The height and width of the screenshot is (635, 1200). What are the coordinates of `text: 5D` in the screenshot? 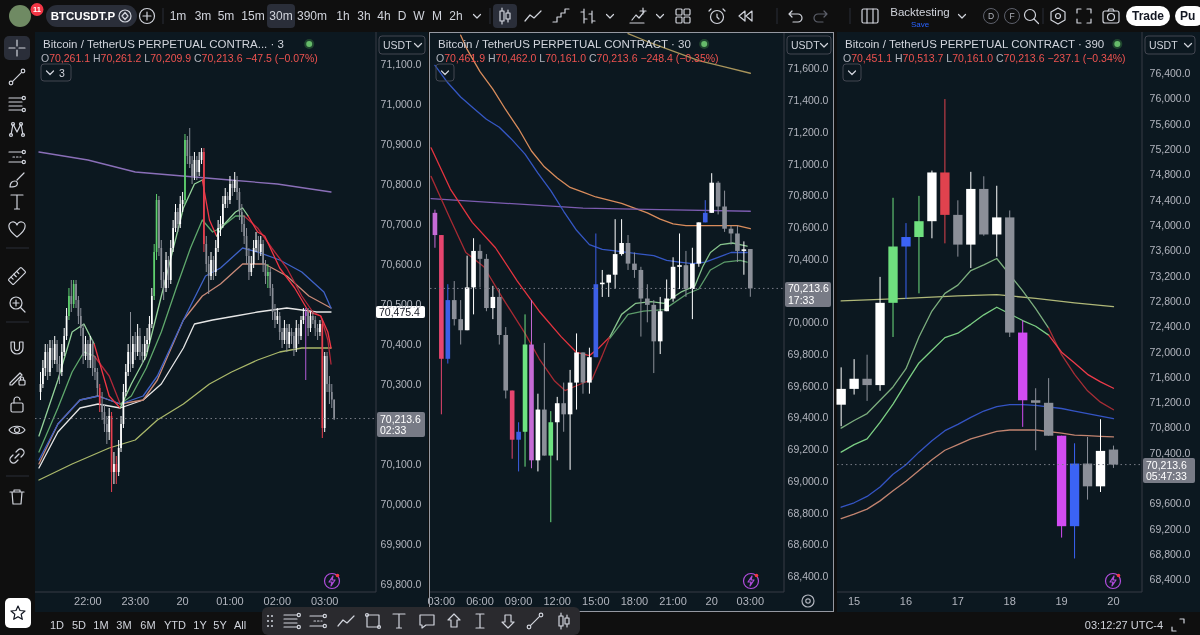 It's located at (79, 625).